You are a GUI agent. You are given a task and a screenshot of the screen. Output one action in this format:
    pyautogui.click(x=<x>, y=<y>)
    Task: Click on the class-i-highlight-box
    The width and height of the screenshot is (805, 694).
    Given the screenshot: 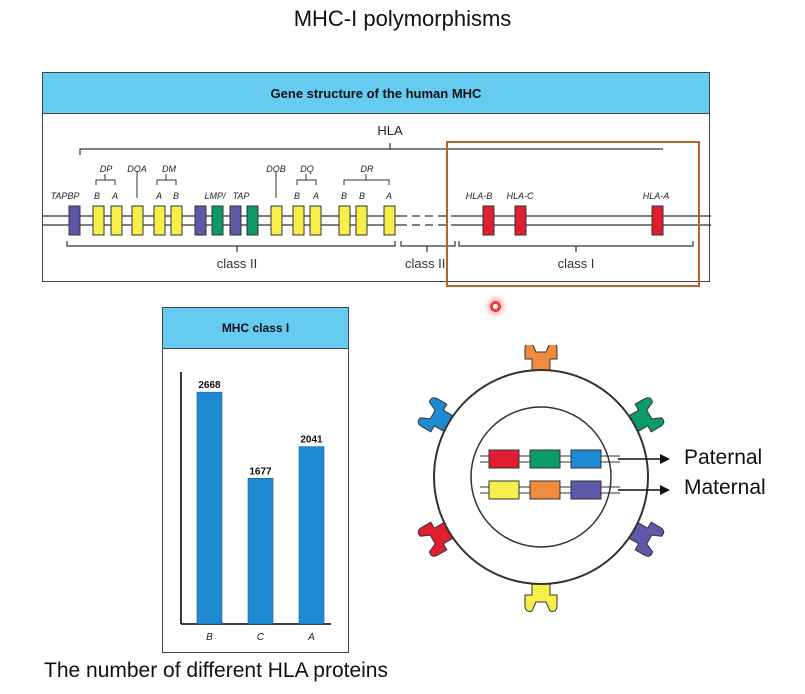 What is the action you would take?
    pyautogui.click(x=573, y=214)
    